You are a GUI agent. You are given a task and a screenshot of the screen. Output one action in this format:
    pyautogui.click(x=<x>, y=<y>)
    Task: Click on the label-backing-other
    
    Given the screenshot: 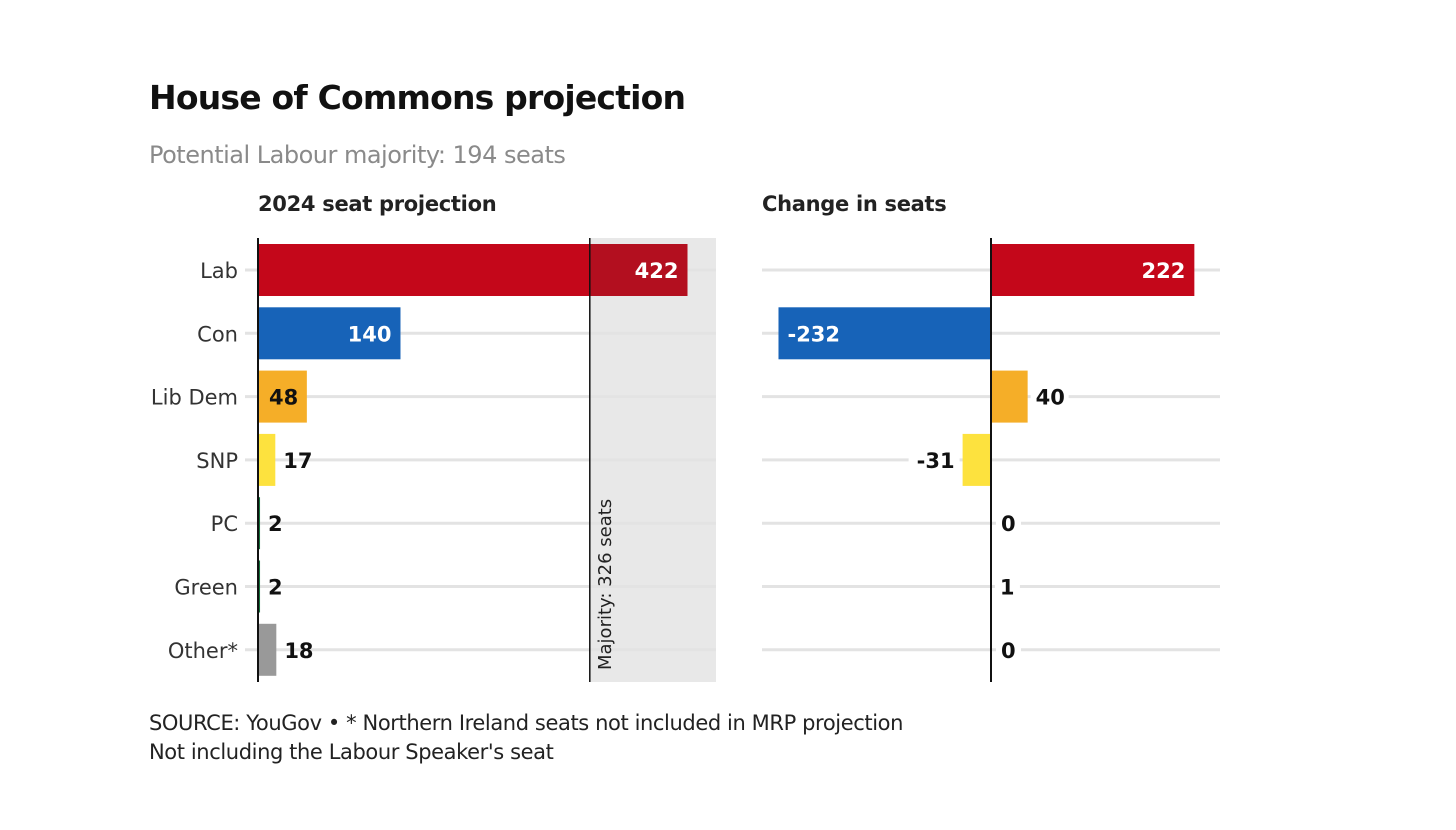 What is the action you would take?
    pyautogui.click(x=1008, y=649)
    